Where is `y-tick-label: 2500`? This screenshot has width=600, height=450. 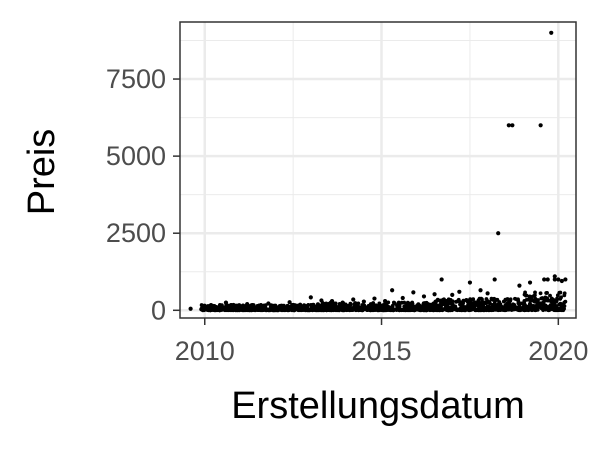
y-tick-label: 2500 is located at coordinates (136, 233).